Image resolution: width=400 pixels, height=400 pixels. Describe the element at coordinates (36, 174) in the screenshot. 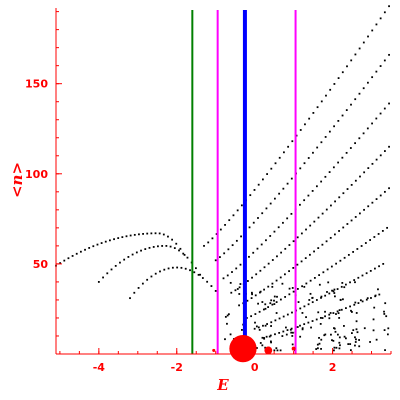

I see `y-tick-label: 100` at that location.